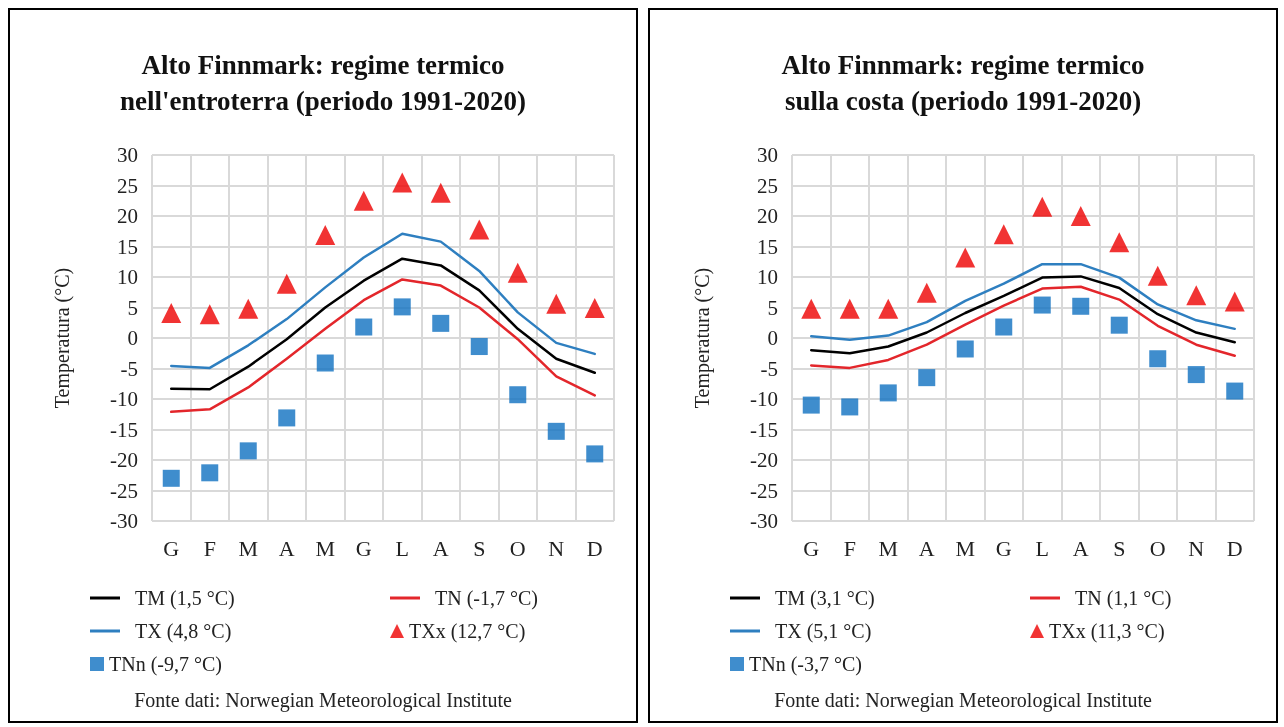 The height and width of the screenshot is (727, 1284). I want to click on legend-label: TN (-1,7 °C), so click(486, 598).